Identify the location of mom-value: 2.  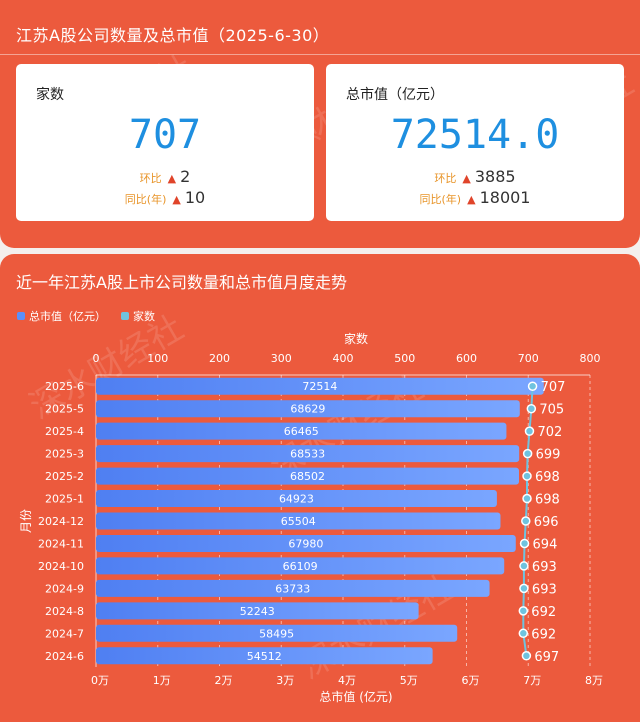
(185, 176).